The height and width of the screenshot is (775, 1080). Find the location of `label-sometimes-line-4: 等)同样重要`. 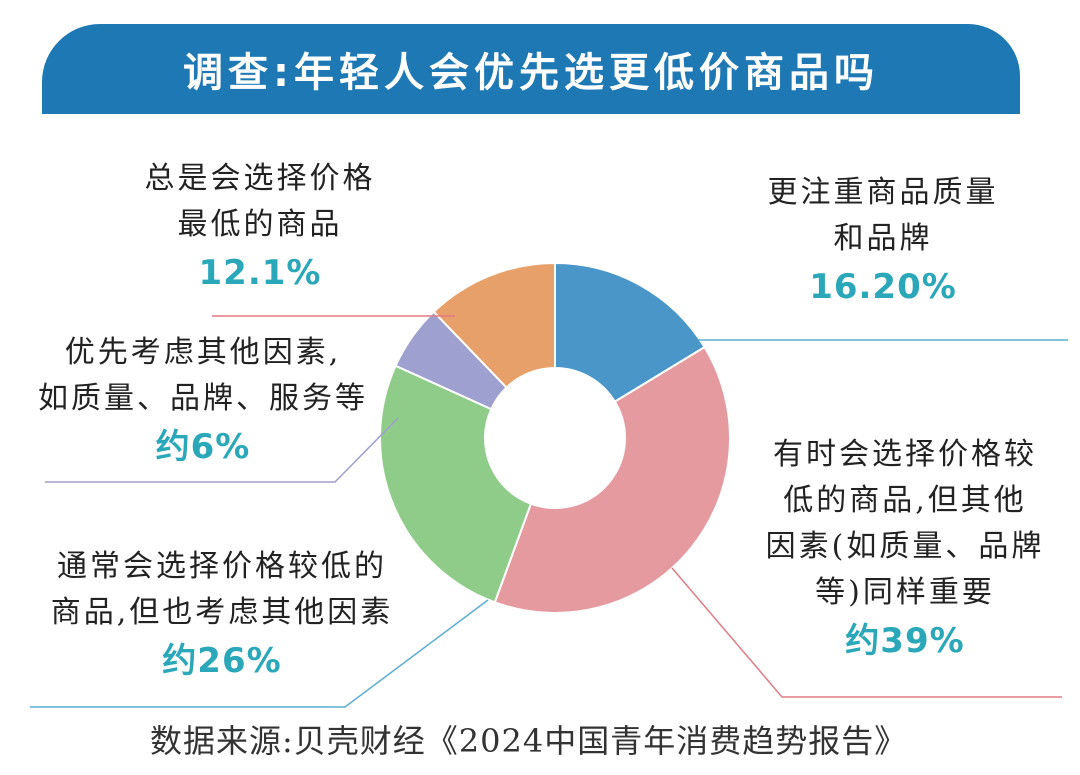

label-sometimes-line-4: 等)同样重要 is located at coordinates (905, 592).